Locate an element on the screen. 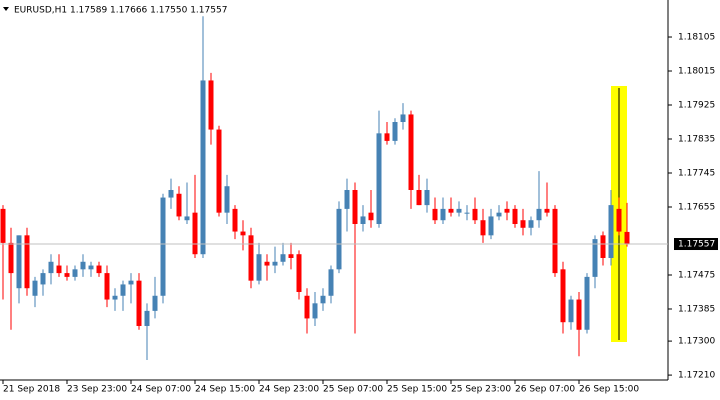 This screenshot has width=720, height=400. y-tick-label: 1.17745 is located at coordinates (696, 174).